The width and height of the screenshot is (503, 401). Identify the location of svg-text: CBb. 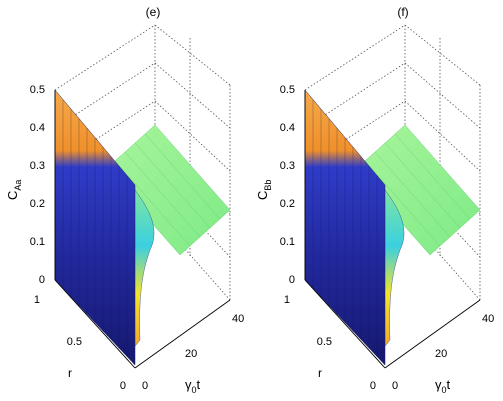
(264, 190).